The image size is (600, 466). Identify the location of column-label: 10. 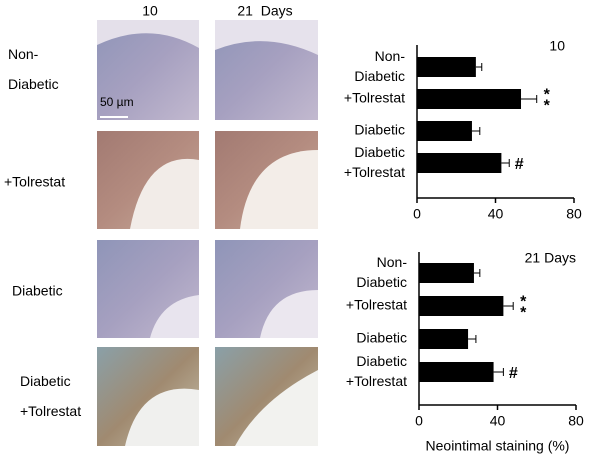
(150, 11).